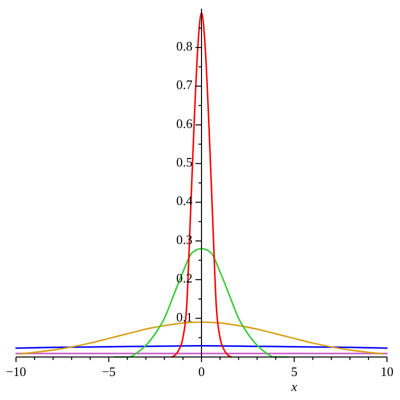  What do you see at coordinates (294, 371) in the screenshot?
I see `x-tick-label: 5` at bounding box center [294, 371].